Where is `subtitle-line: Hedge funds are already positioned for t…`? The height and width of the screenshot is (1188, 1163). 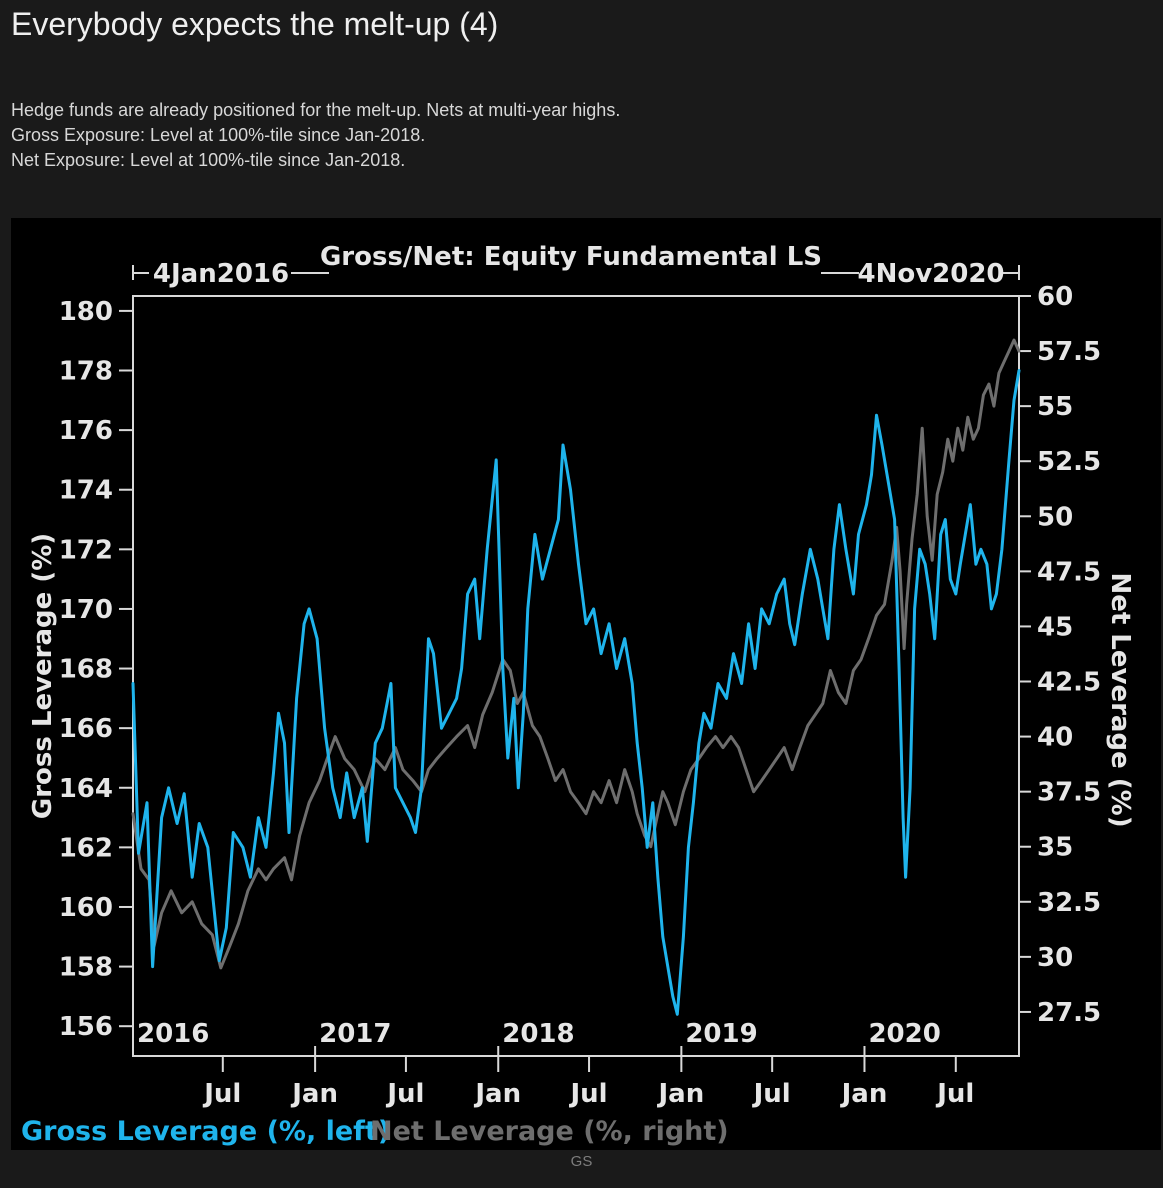 subtitle-line: Hedge funds are already positioned for t… is located at coordinates (316, 110).